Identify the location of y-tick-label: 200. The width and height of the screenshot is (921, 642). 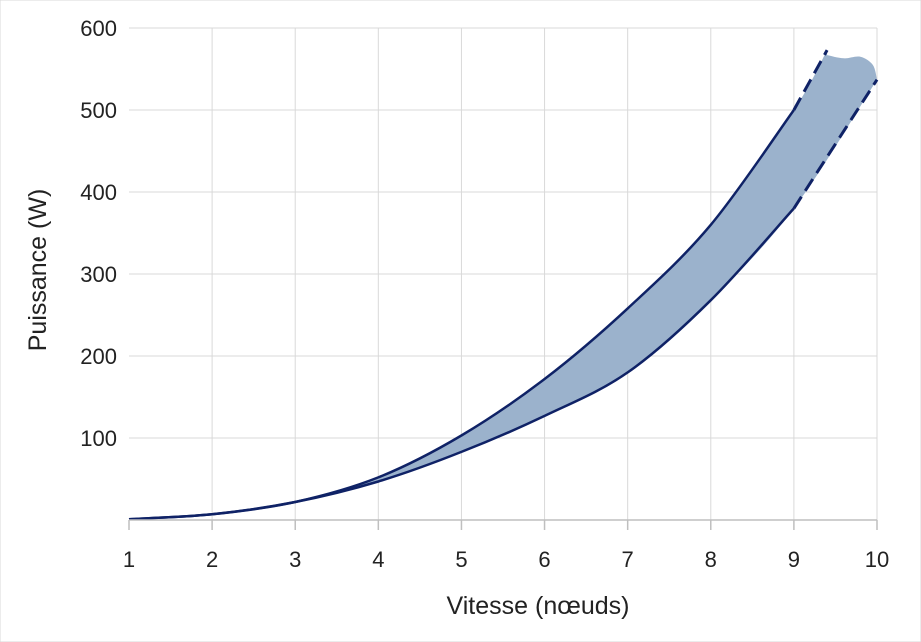
(98, 356).